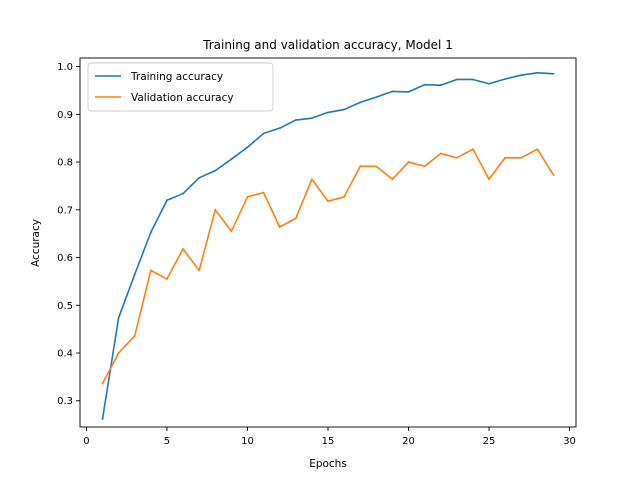  Describe the element at coordinates (68, 234) in the screenshot. I see `y-axis: 0.3 0.4 0.5 0.6 0.7 0.8 0.9 1.0` at that location.